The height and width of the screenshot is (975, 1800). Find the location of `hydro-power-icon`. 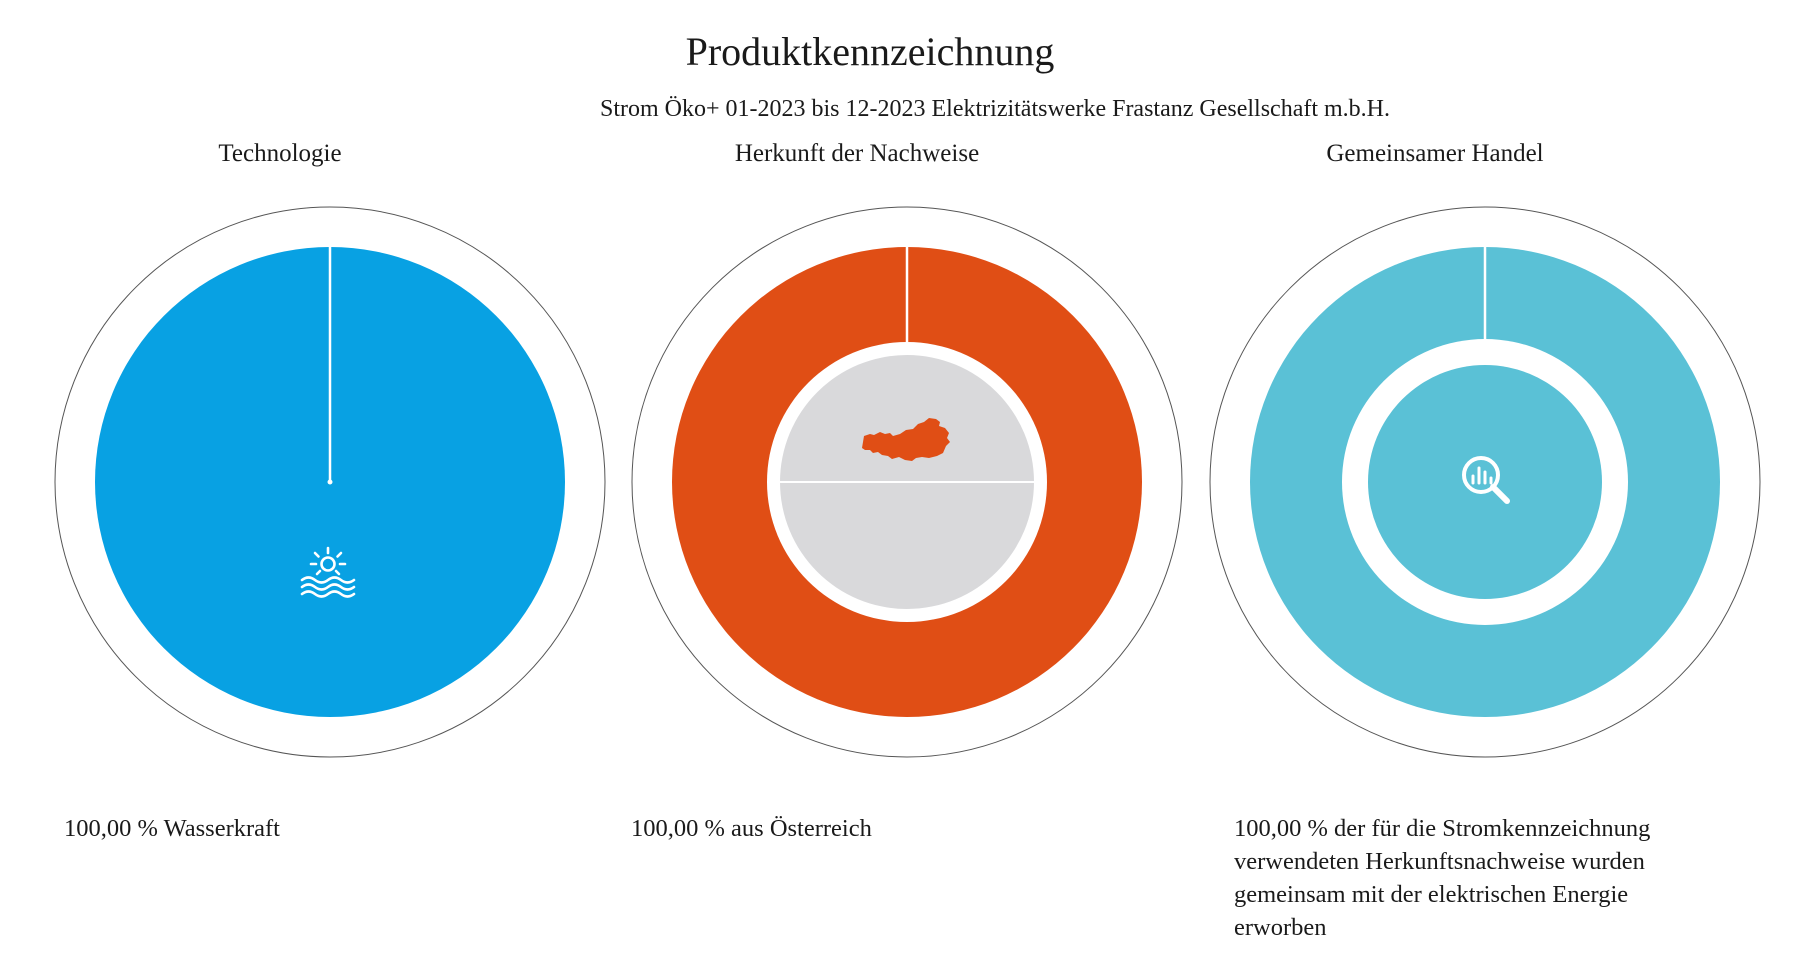

hydro-power-icon is located at coordinates (328, 572).